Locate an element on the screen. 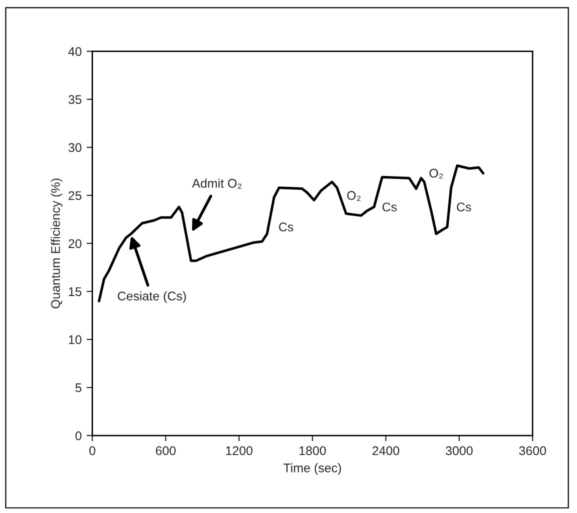  x-tick-label: 3000 is located at coordinates (459, 451).